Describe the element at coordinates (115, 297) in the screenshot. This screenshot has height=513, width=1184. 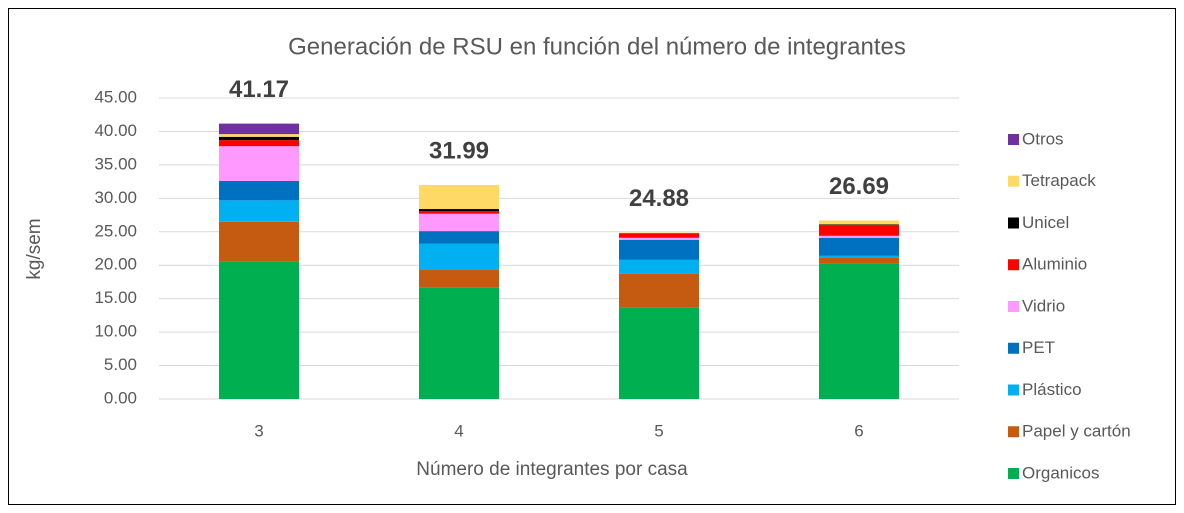
I see `y-tick-label: 15.00` at that location.